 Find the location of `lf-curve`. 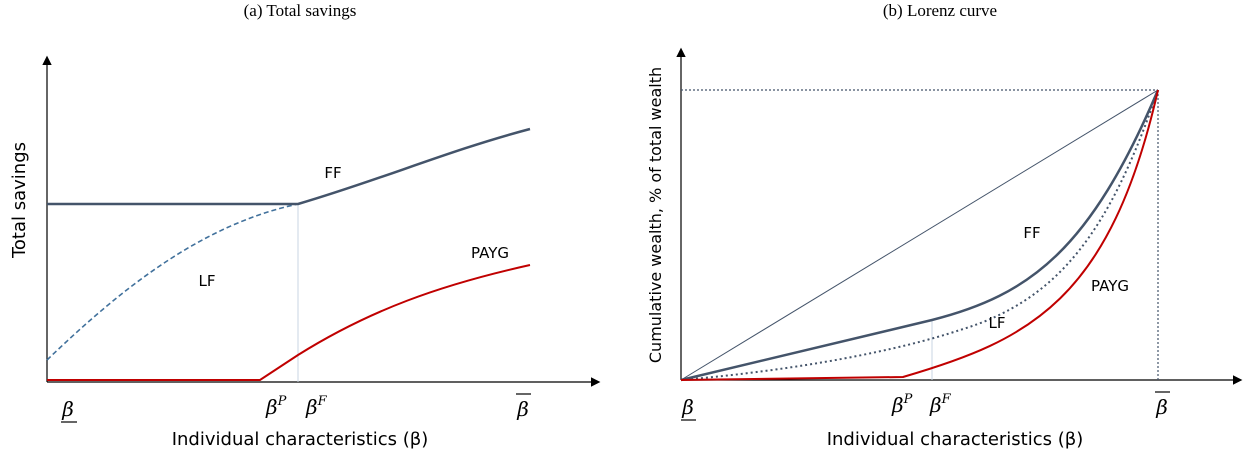

lf-curve is located at coordinates (172, 282).